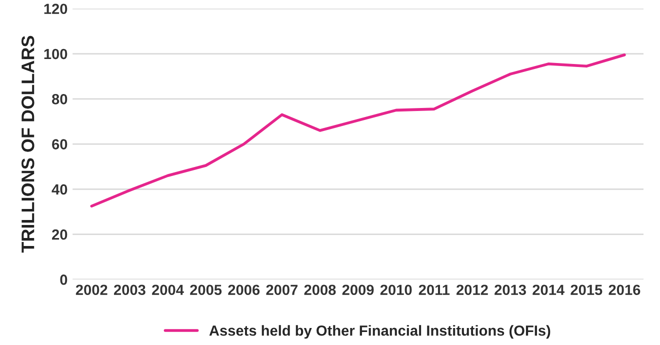 The width and height of the screenshot is (660, 345). Describe the element at coordinates (282, 290) in the screenshot. I see `x-tick-label: 2007` at that location.